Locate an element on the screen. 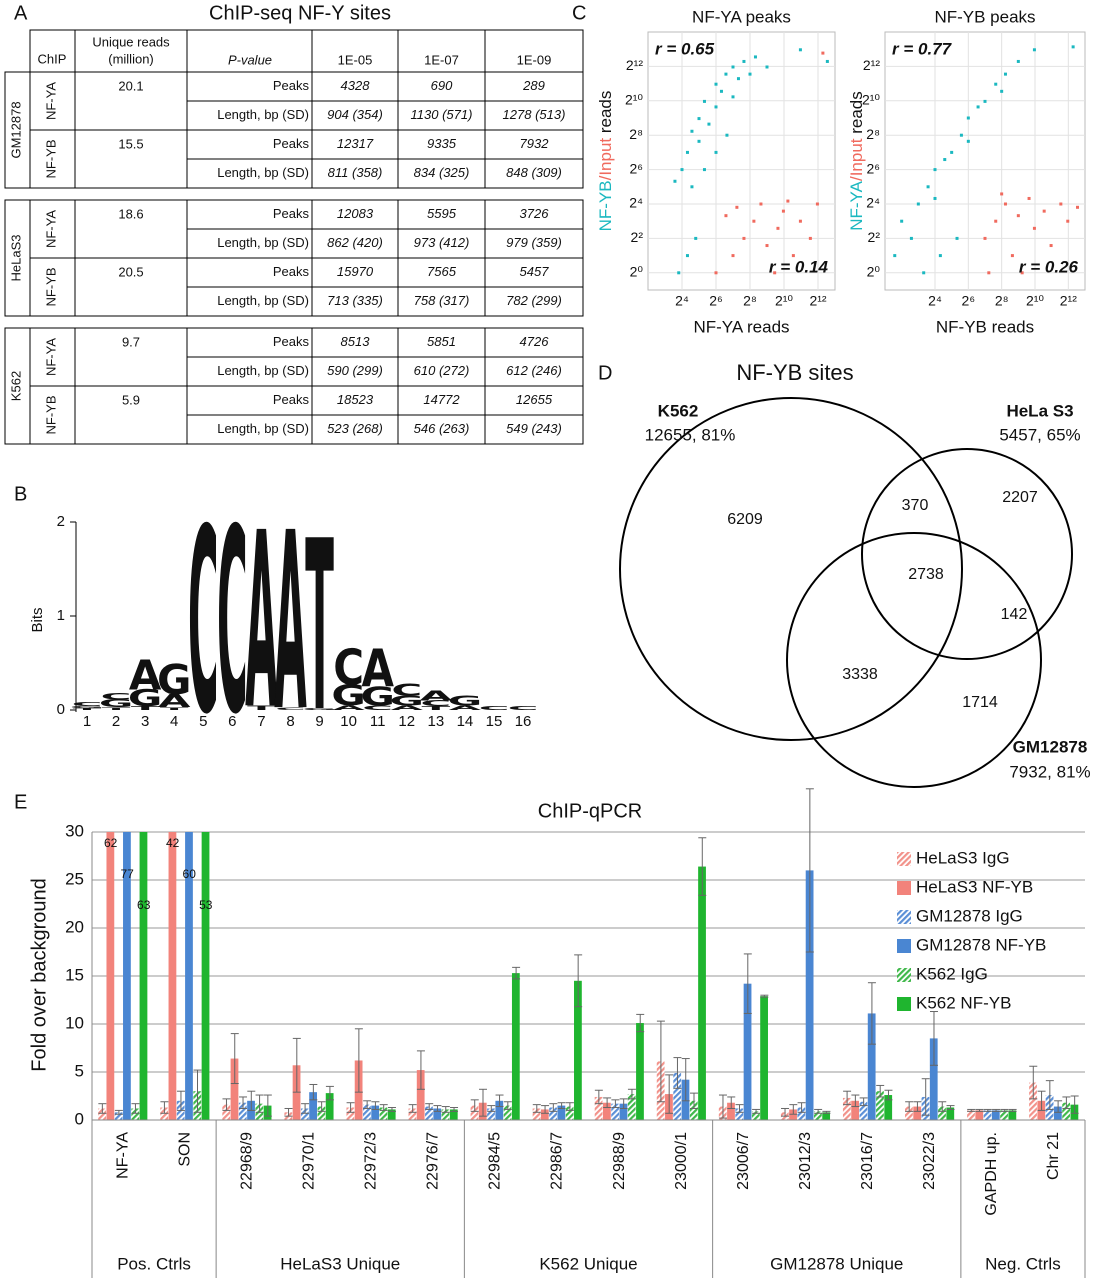 Image resolution: width=1102 pixels, height=1280 pixels. unique-reads: 9.7 is located at coordinates (131, 341).